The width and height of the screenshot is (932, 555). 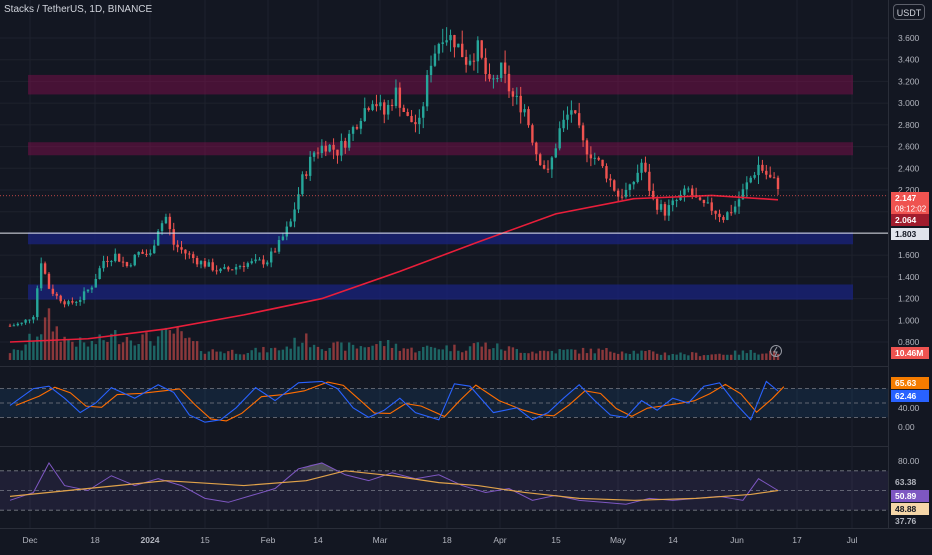 I want to click on time-tick: Jul, so click(x=852, y=540).